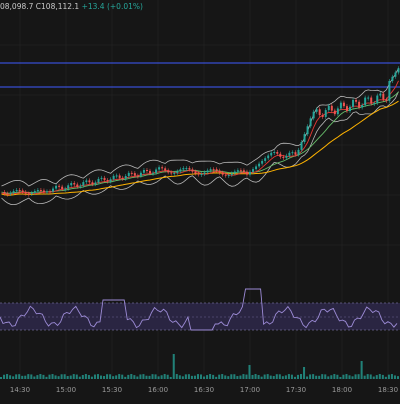 The width and height of the screenshot is (400, 404). I want to click on time-axis-label: 17:30, so click(296, 390).